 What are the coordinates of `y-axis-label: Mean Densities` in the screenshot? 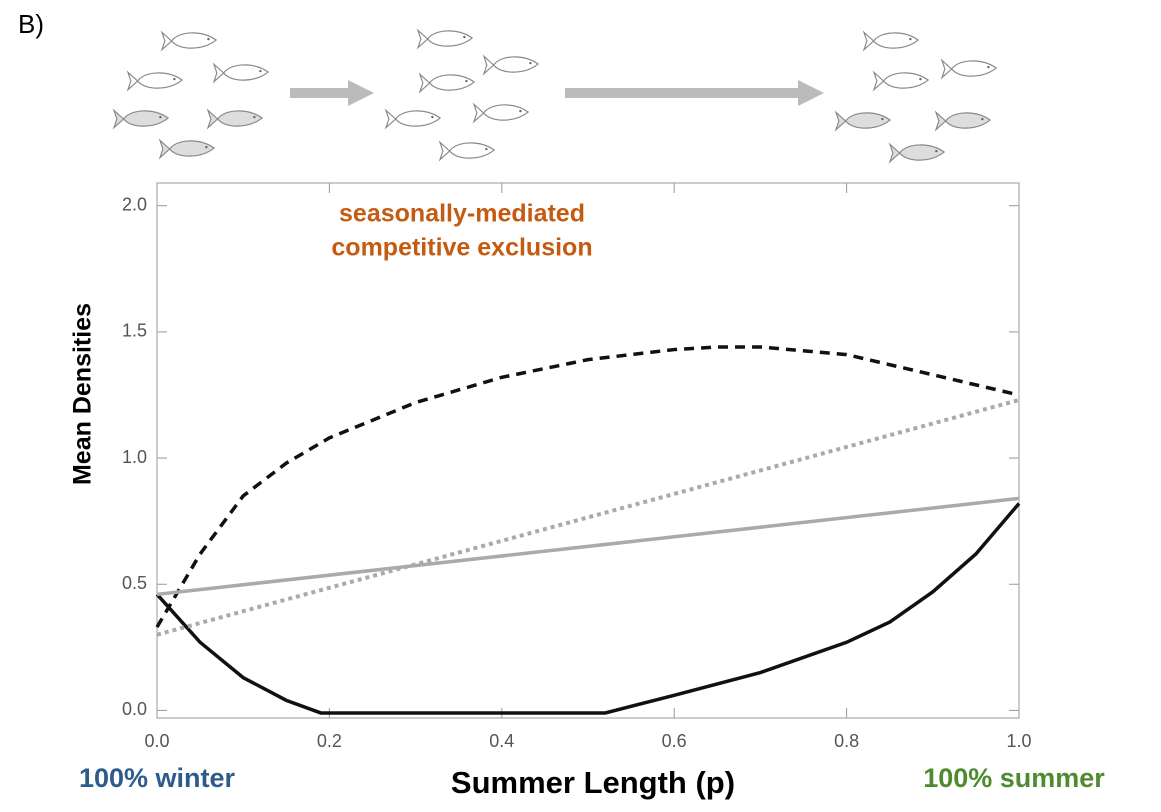 It's located at (83, 394).